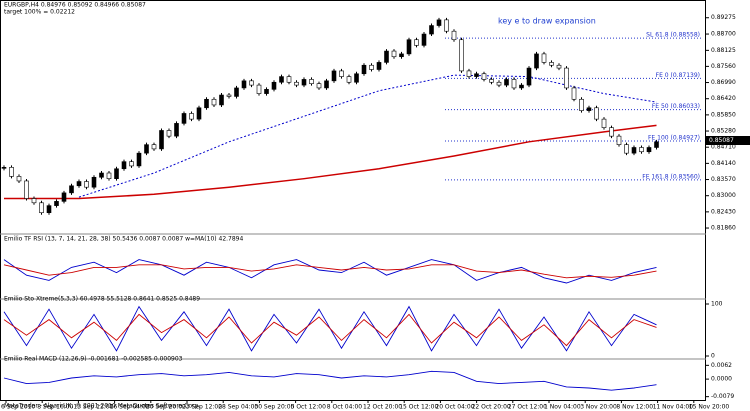 The width and height of the screenshot is (750, 411). What do you see at coordinates (671, 176) in the screenshot?
I see `fib-label: FE 161.8 (0.83560)` at bounding box center [671, 176].